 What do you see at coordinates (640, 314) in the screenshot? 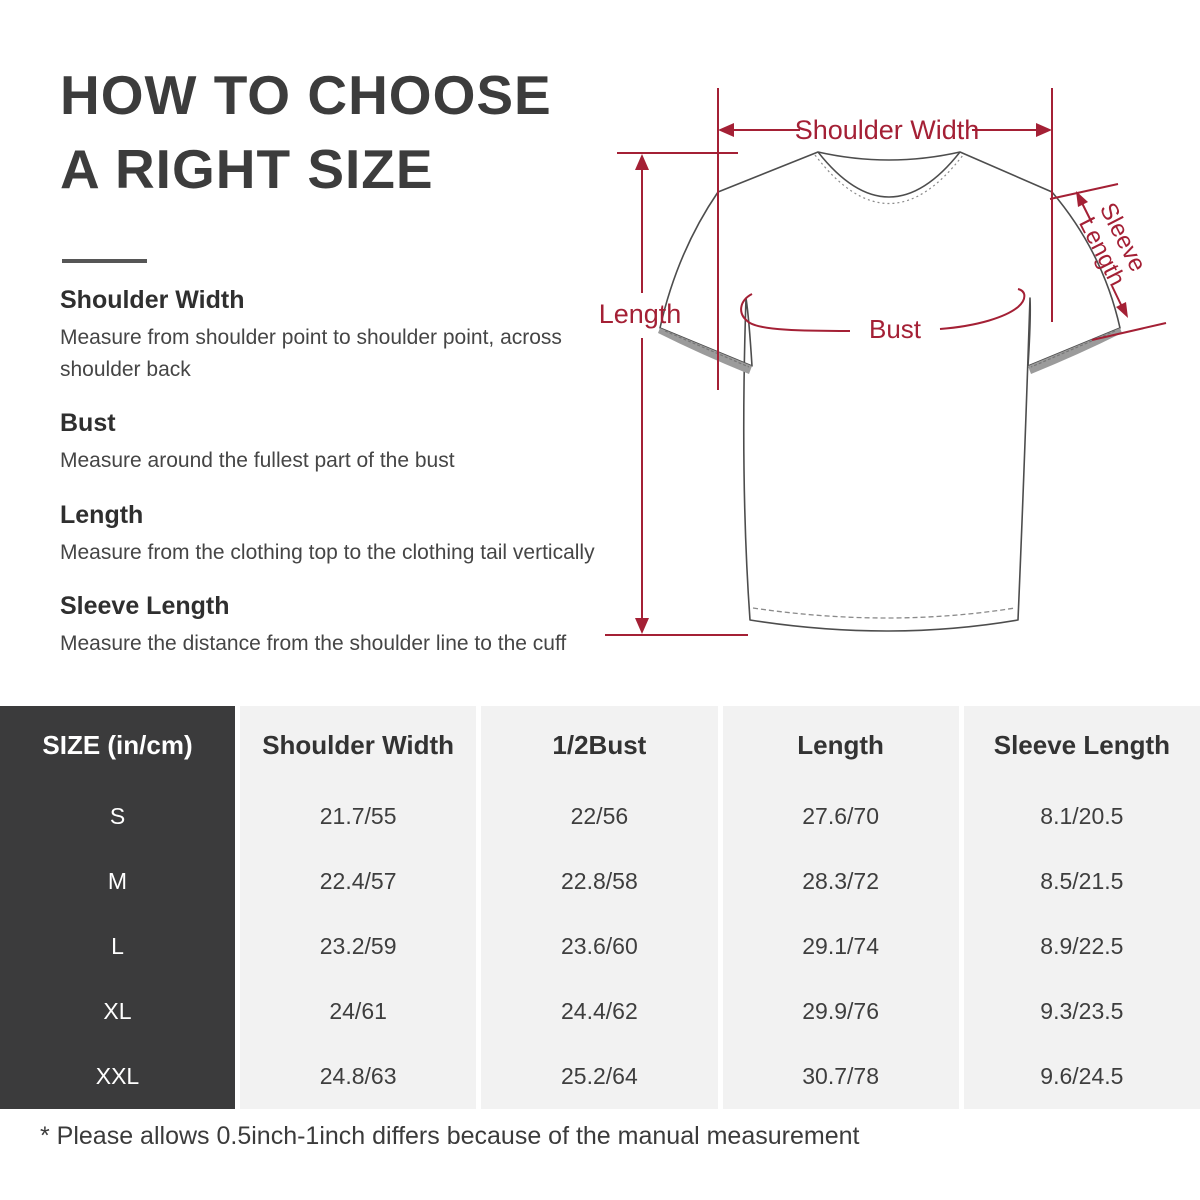
I see `length-label: Length` at bounding box center [640, 314].